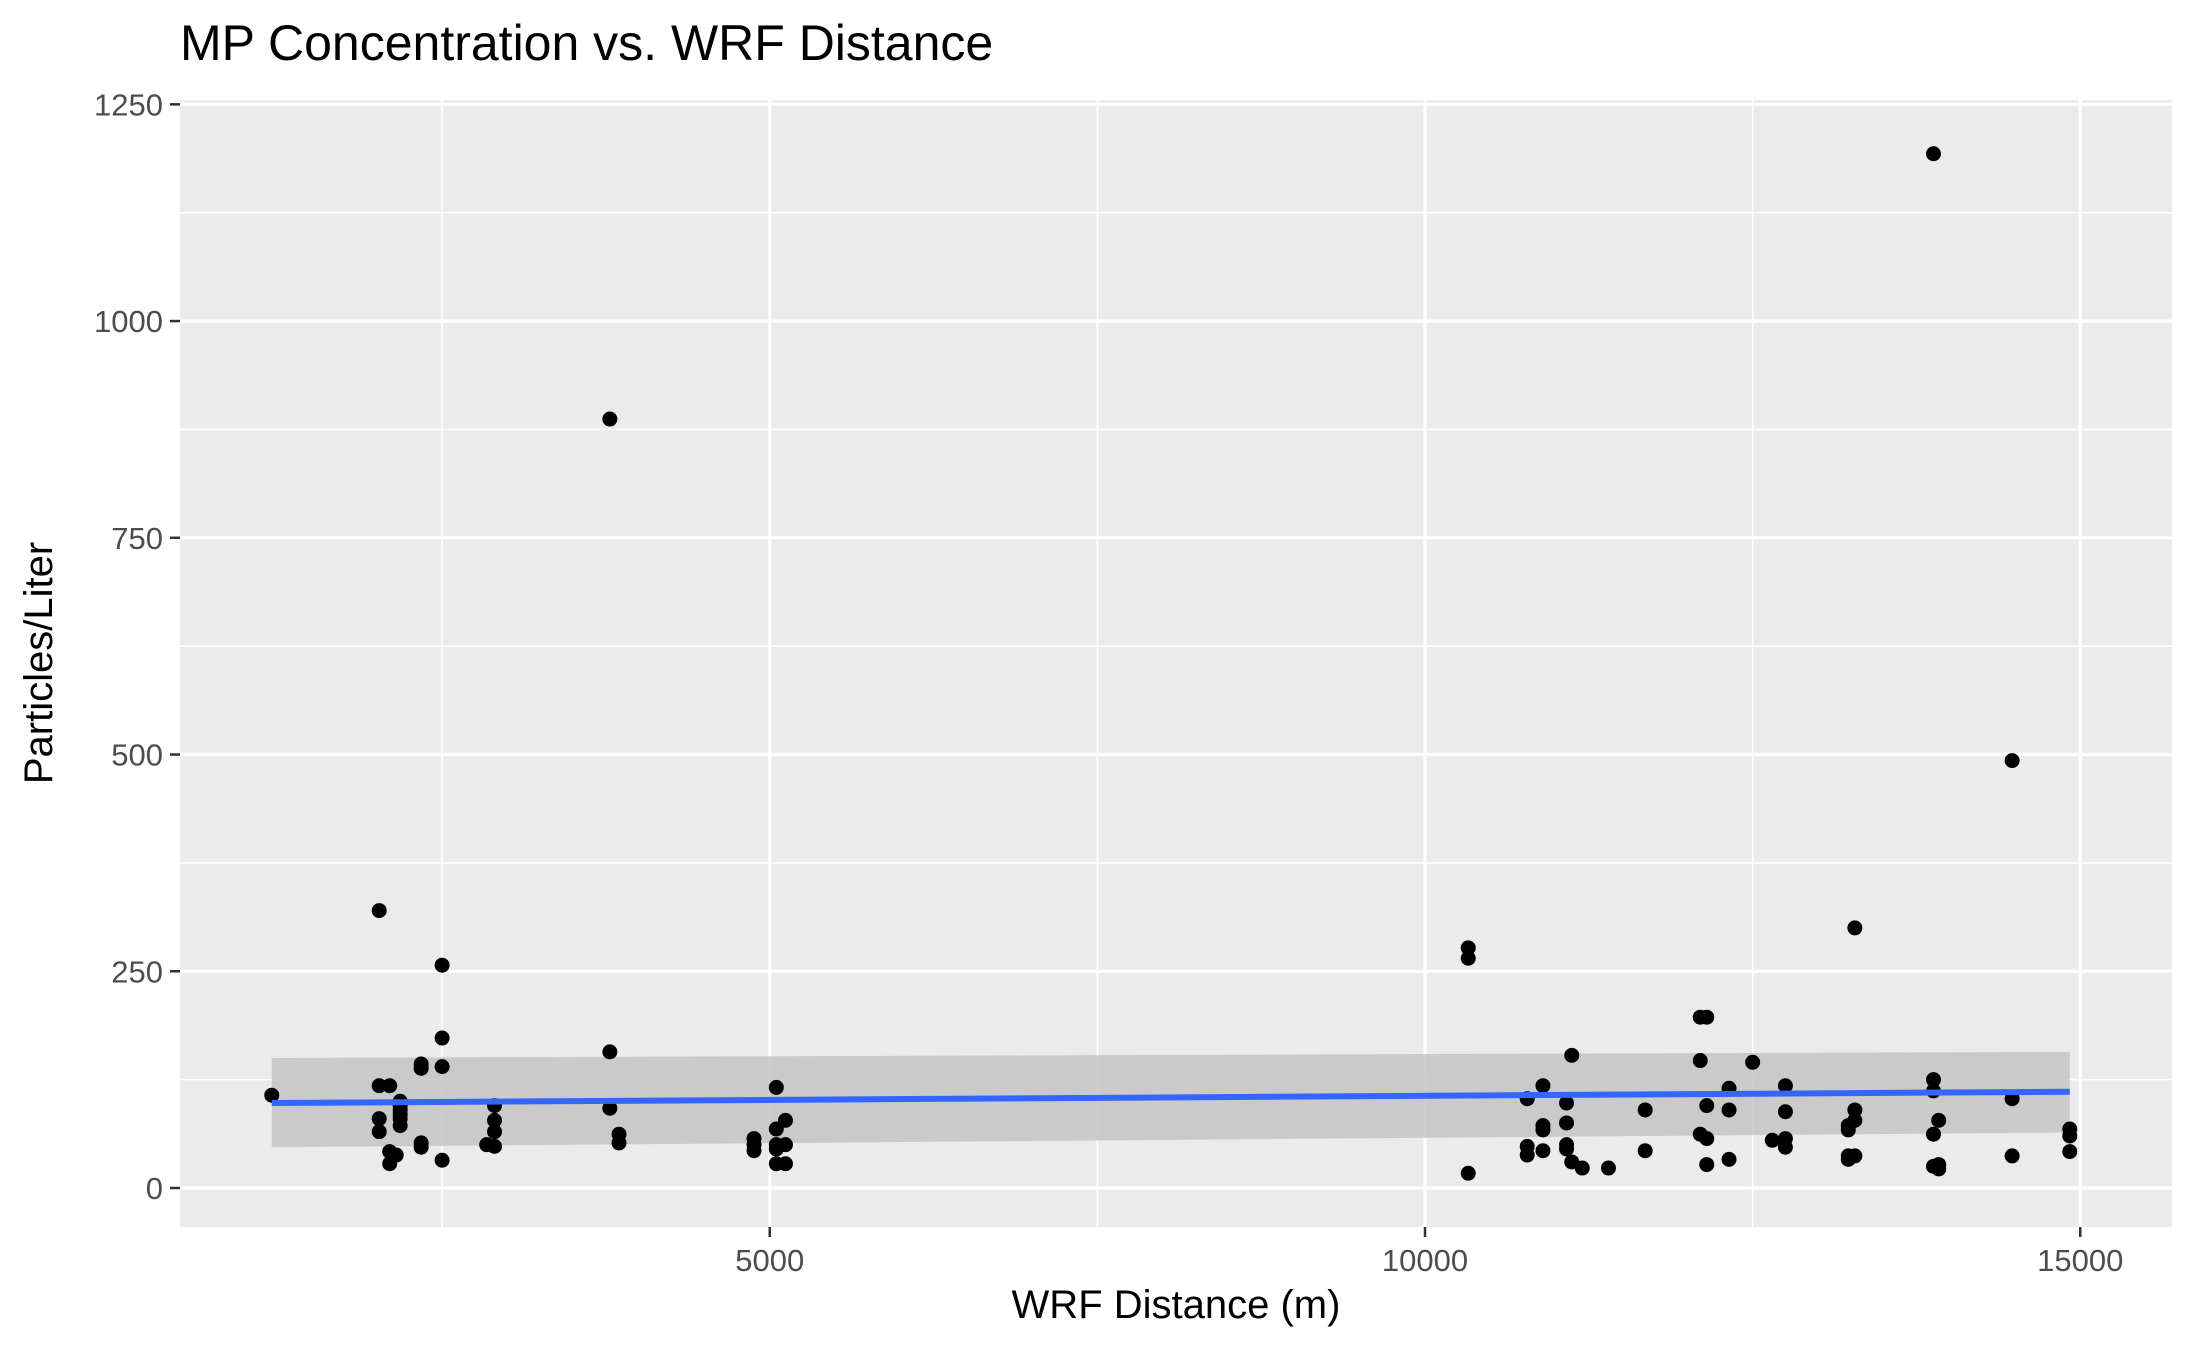 The width and height of the screenshot is (2187, 1351). What do you see at coordinates (137, 971) in the screenshot?
I see `y-tick-label: 250` at bounding box center [137, 971].